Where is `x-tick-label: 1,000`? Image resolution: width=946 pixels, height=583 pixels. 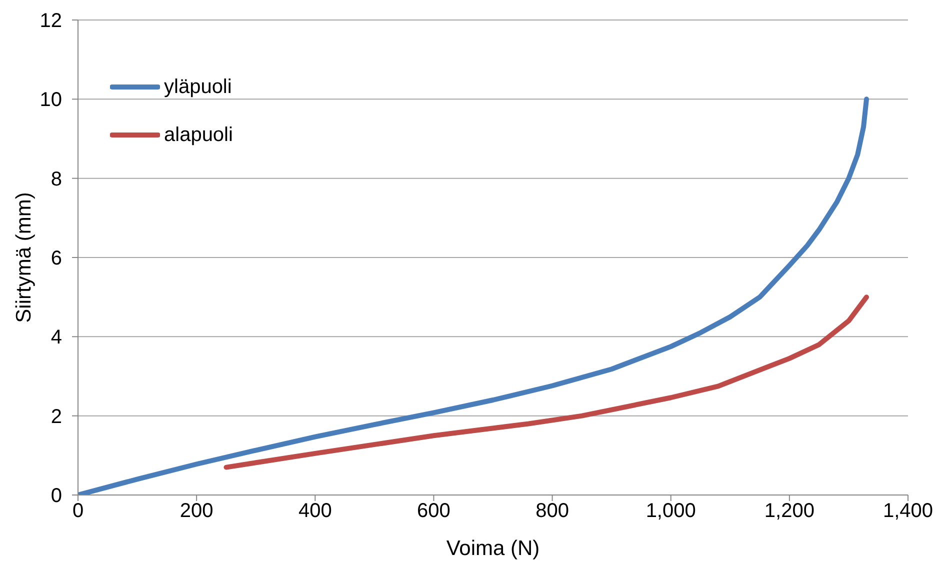 x-tick-label: 1,000 is located at coordinates (671, 511).